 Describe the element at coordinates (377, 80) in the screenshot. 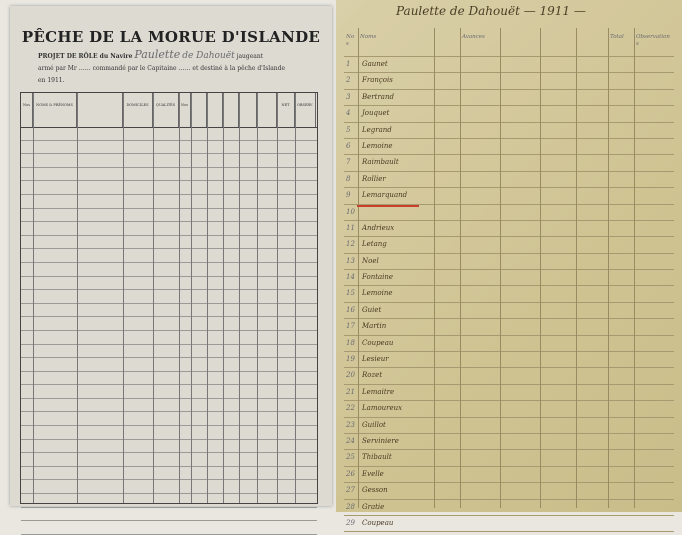

I see `crew-name: François` at that location.